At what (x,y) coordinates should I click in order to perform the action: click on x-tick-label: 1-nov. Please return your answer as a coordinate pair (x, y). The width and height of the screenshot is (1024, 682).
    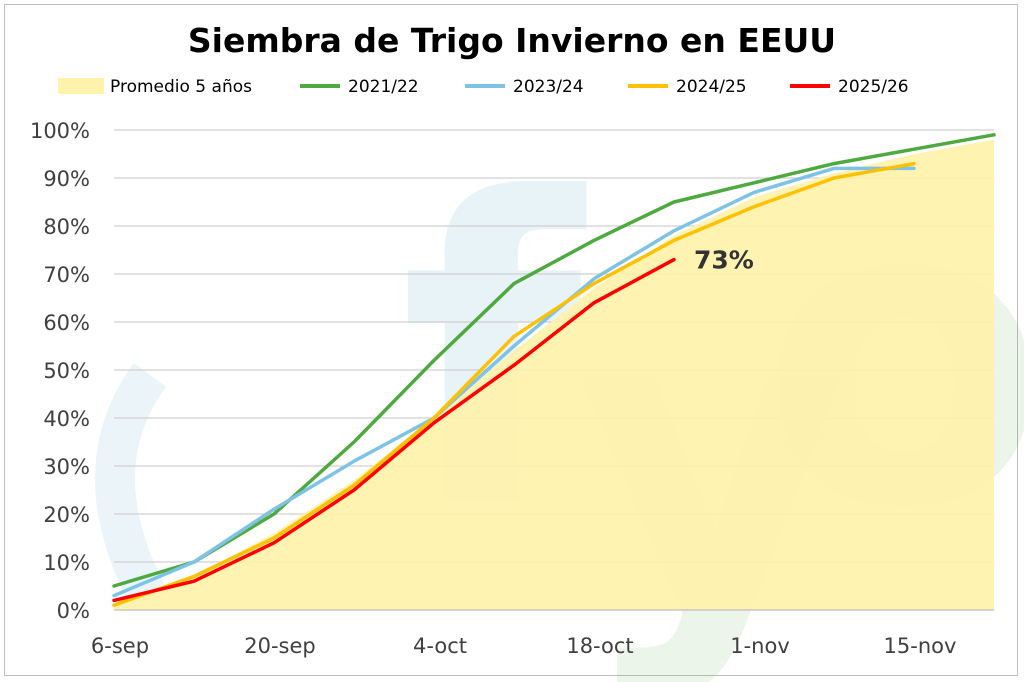
    Looking at the image, I should click on (760, 646).